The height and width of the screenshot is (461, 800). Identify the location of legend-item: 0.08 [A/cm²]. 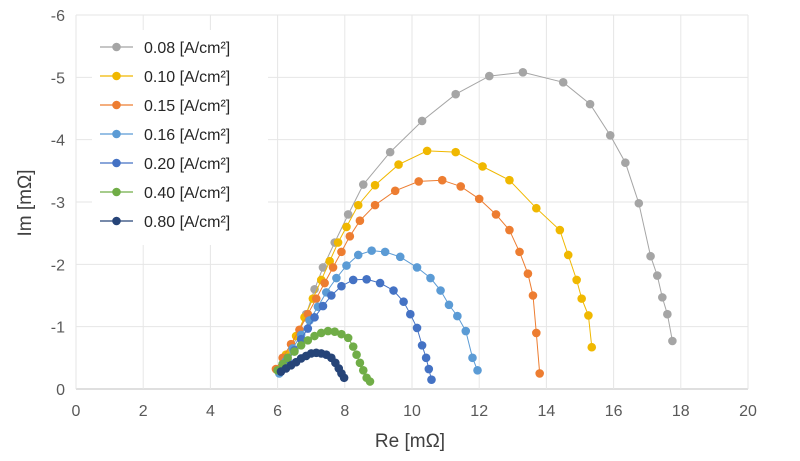
(165, 48).